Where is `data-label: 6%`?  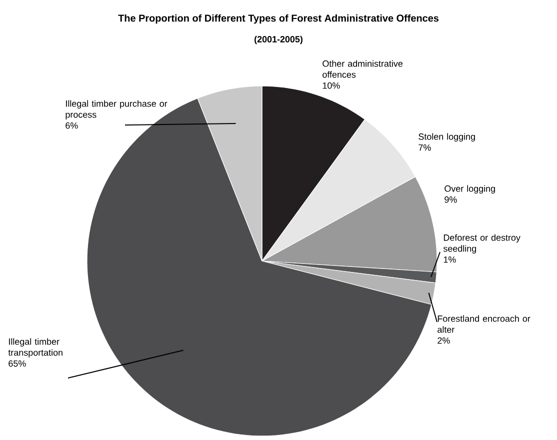
data-label: 6% is located at coordinates (72, 125).